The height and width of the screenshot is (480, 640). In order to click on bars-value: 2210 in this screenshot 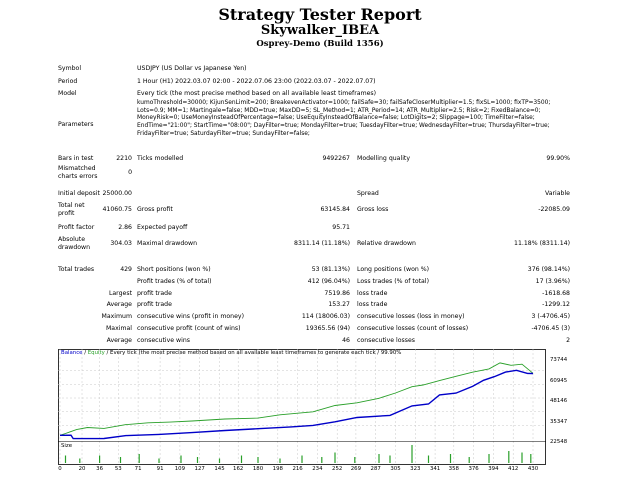, I will do `click(124, 158)`.